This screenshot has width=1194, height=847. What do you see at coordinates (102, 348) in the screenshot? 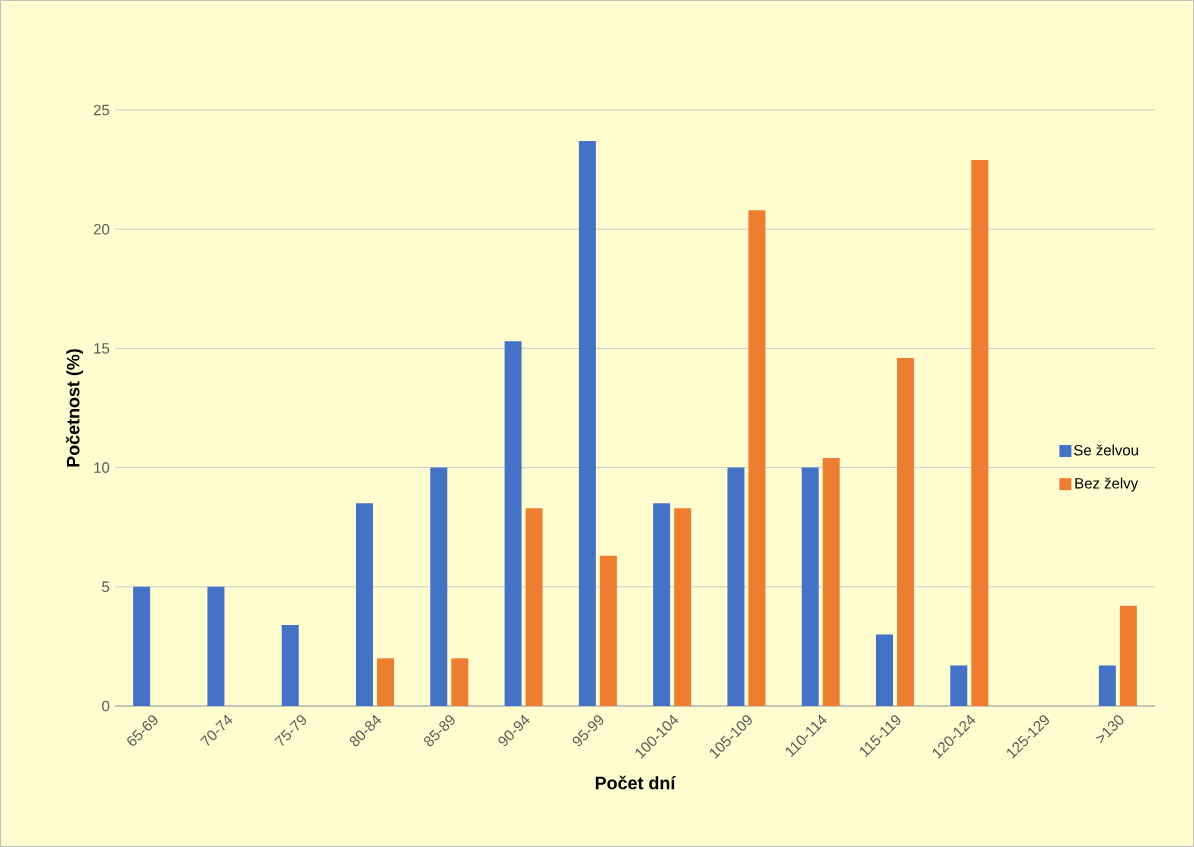
I see `y-tick-label: 15` at bounding box center [102, 348].